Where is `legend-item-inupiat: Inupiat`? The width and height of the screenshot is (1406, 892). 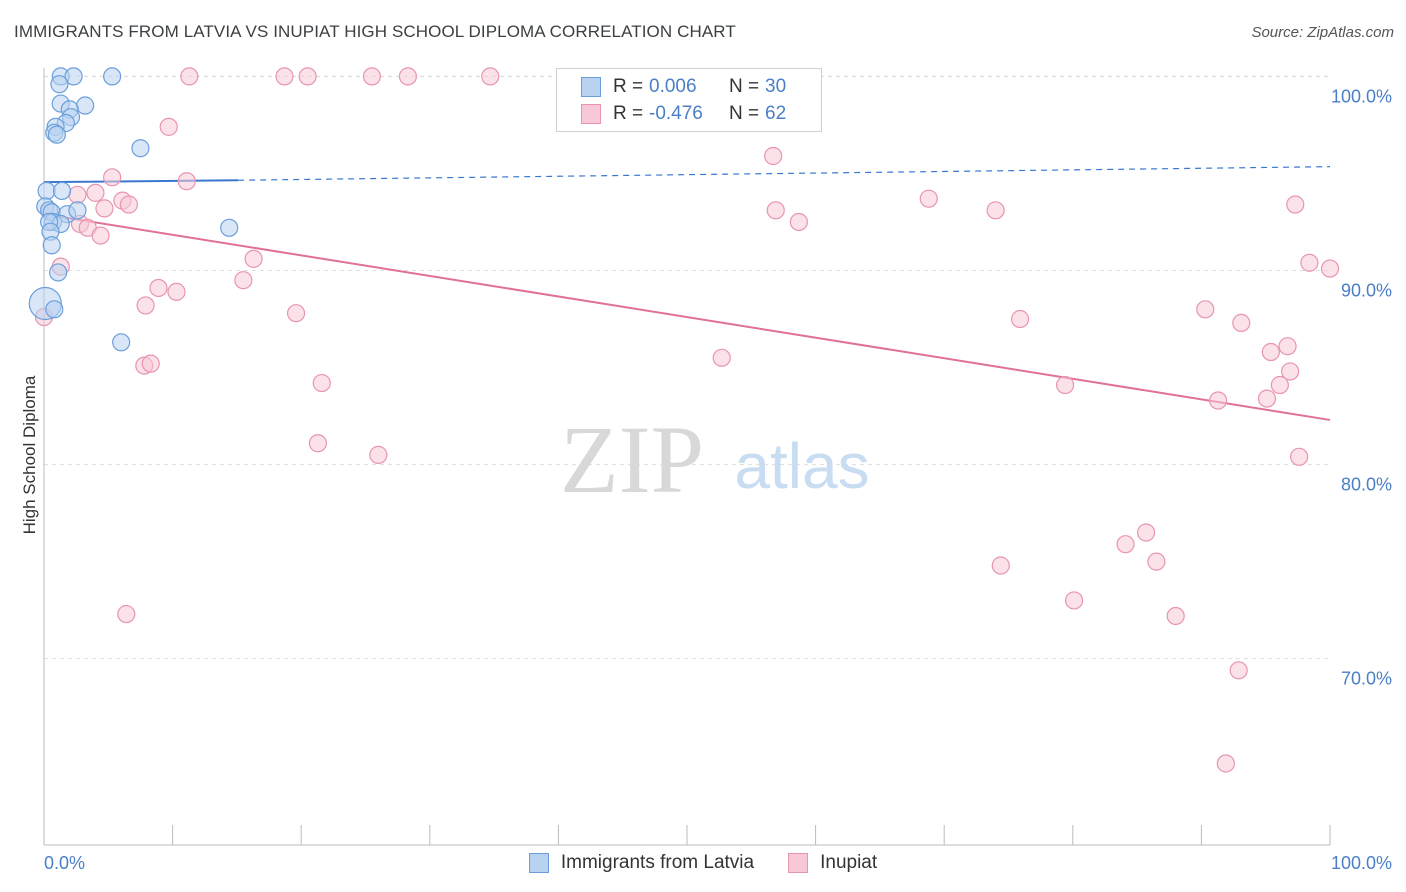 legend-item-inupiat: Inupiat is located at coordinates (832, 863).